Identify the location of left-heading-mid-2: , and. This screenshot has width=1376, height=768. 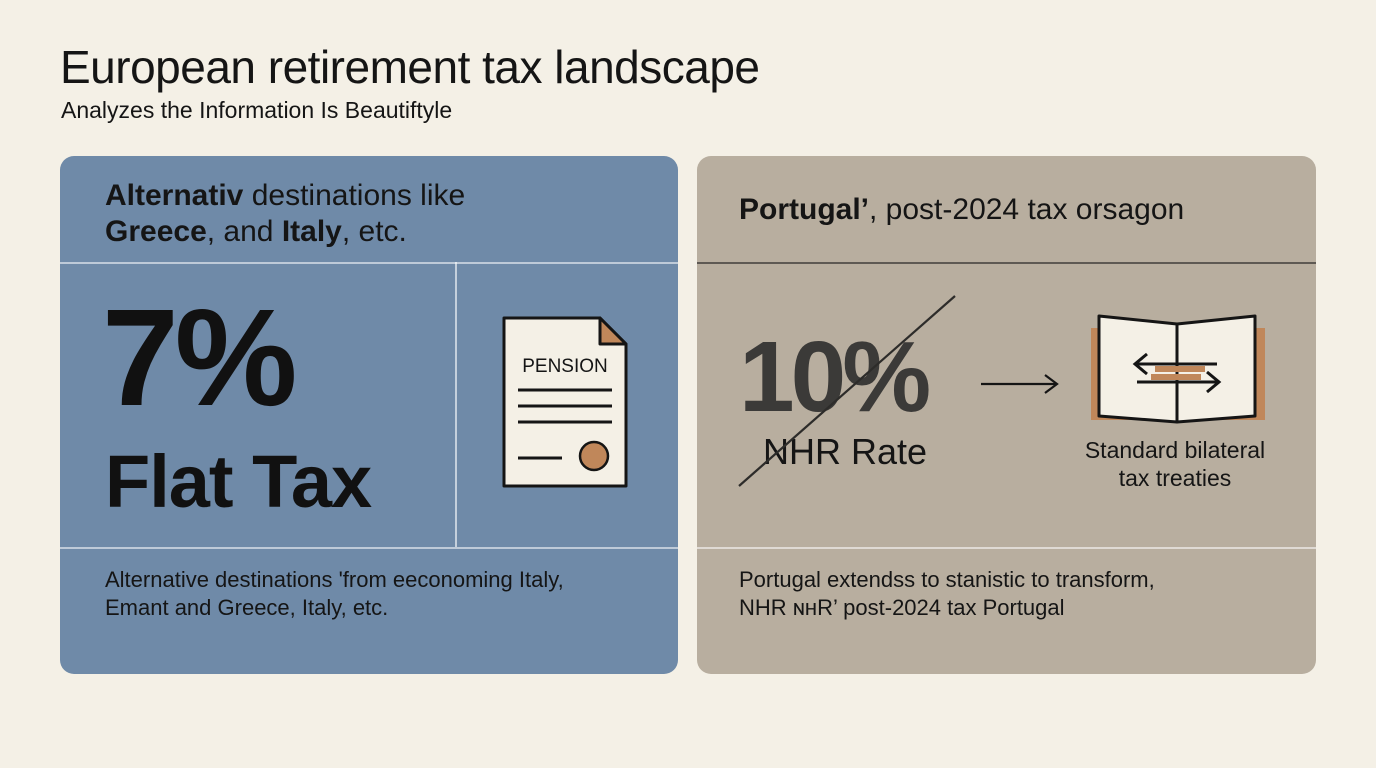
(244, 231).